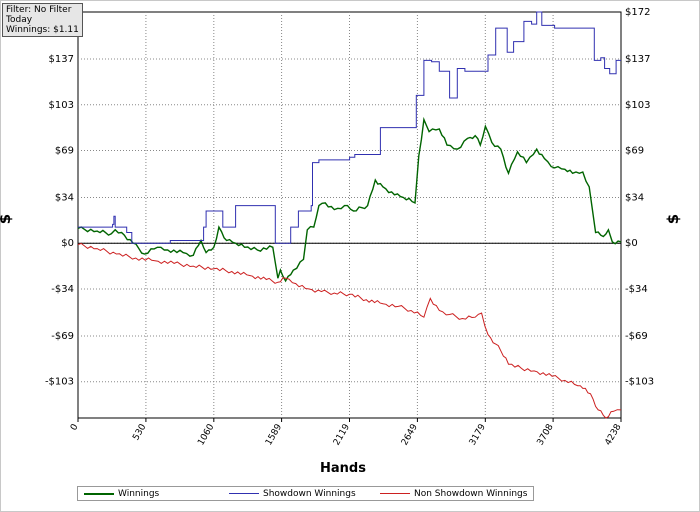 Image resolution: width=700 pixels, height=512 pixels. I want to click on y-tick-label-right: $69, so click(634, 150).